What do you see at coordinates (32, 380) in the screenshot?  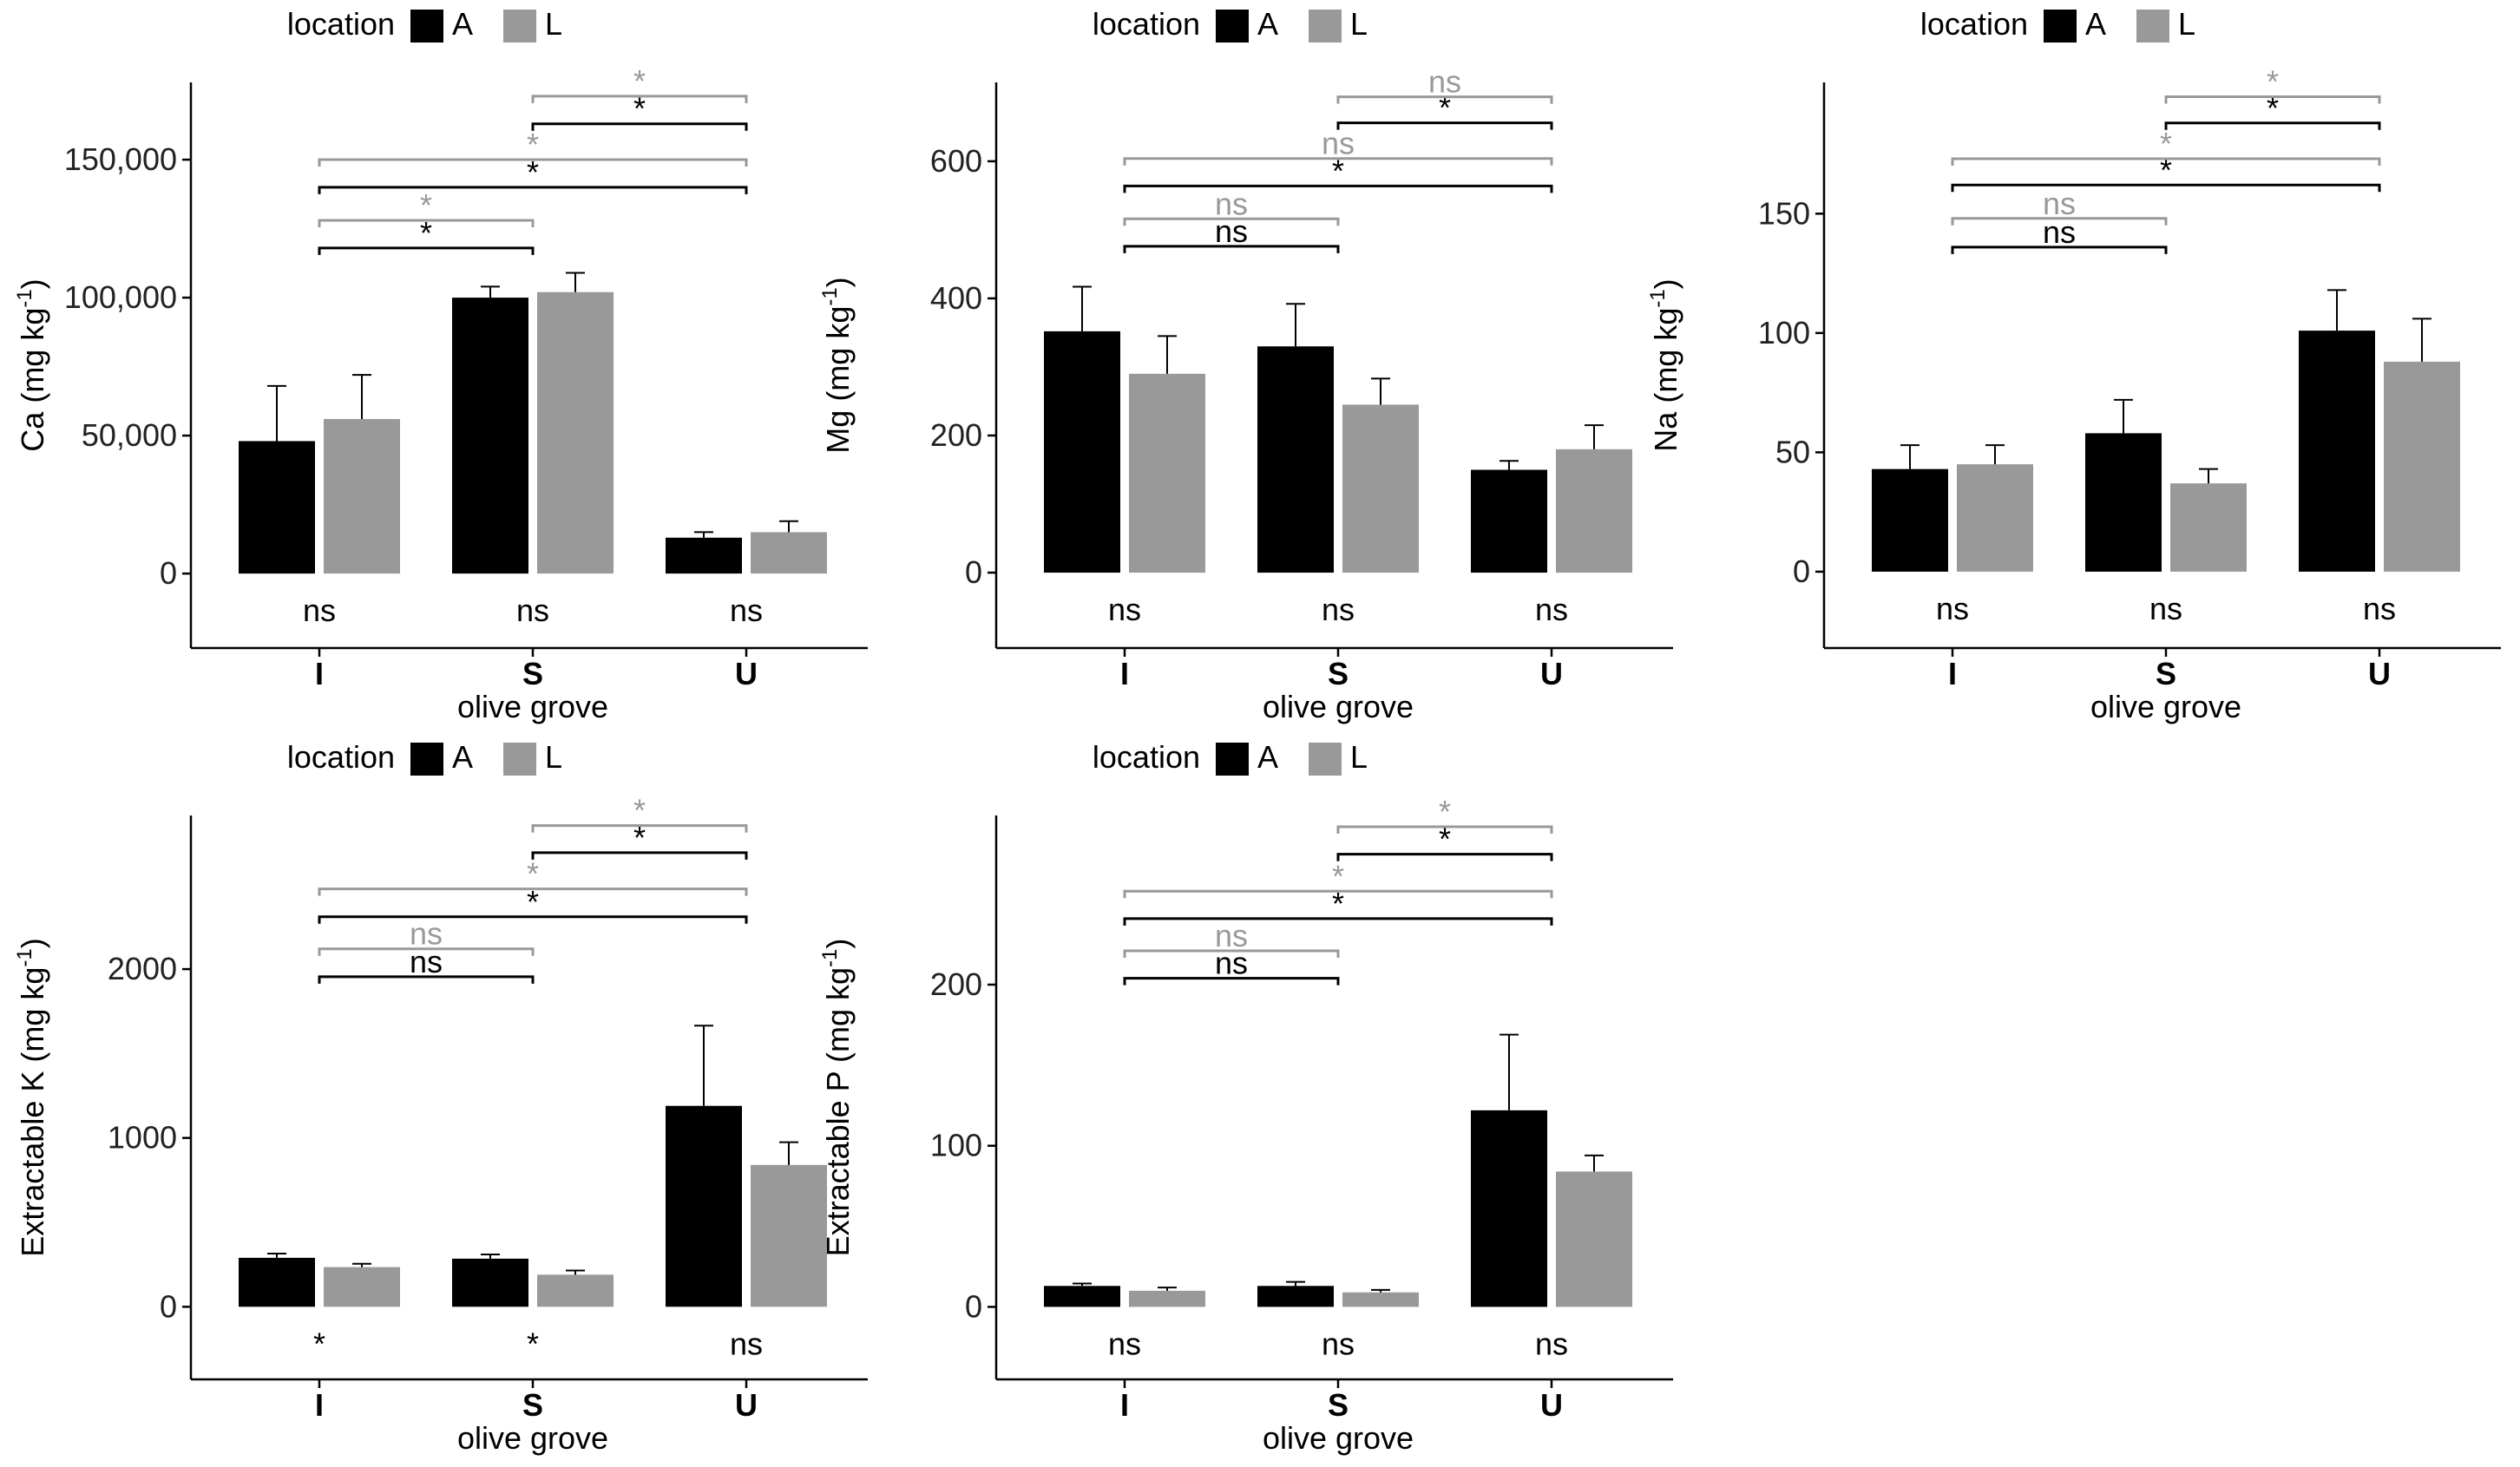 I see `y-axis-label-main: Ca (mg kg` at bounding box center [32, 380].